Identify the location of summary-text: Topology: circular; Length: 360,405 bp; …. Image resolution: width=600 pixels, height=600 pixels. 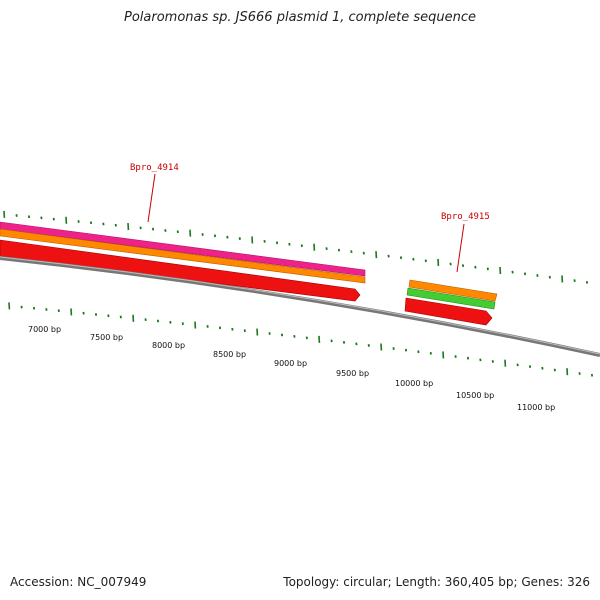
(436, 582).